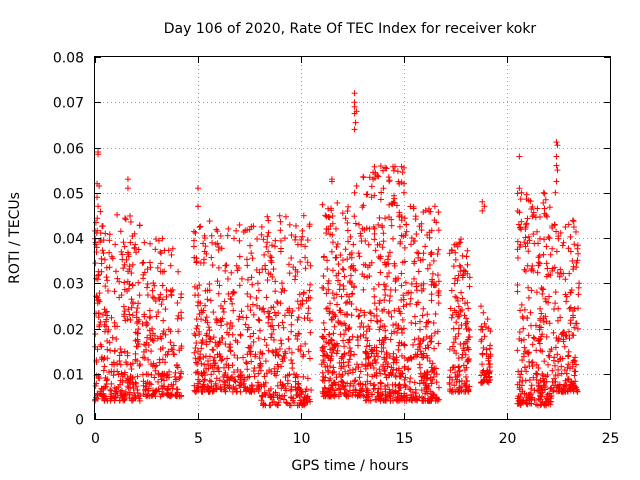 The height and width of the screenshot is (480, 640). I want to click on y-tick-label: 0.04, so click(68, 240).